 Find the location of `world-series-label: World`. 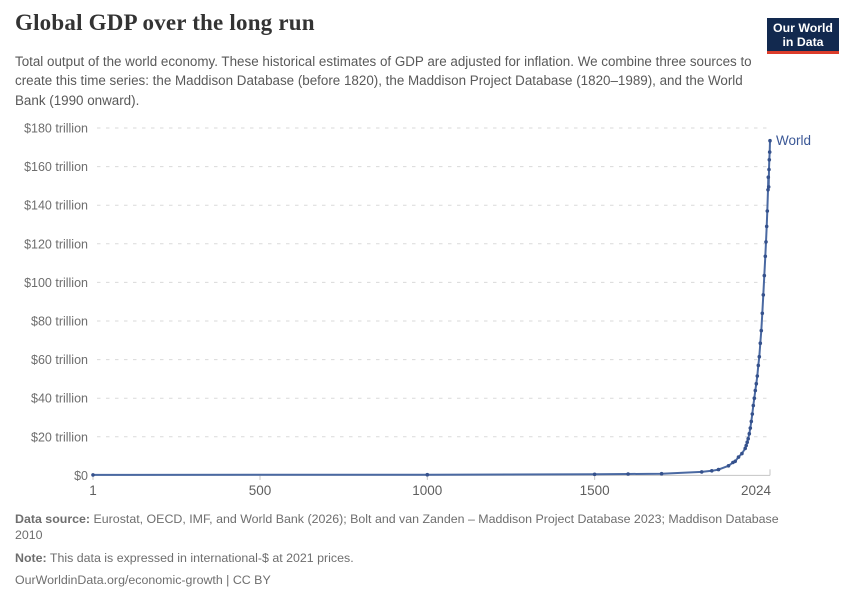

world-series-label: World is located at coordinates (793, 140).